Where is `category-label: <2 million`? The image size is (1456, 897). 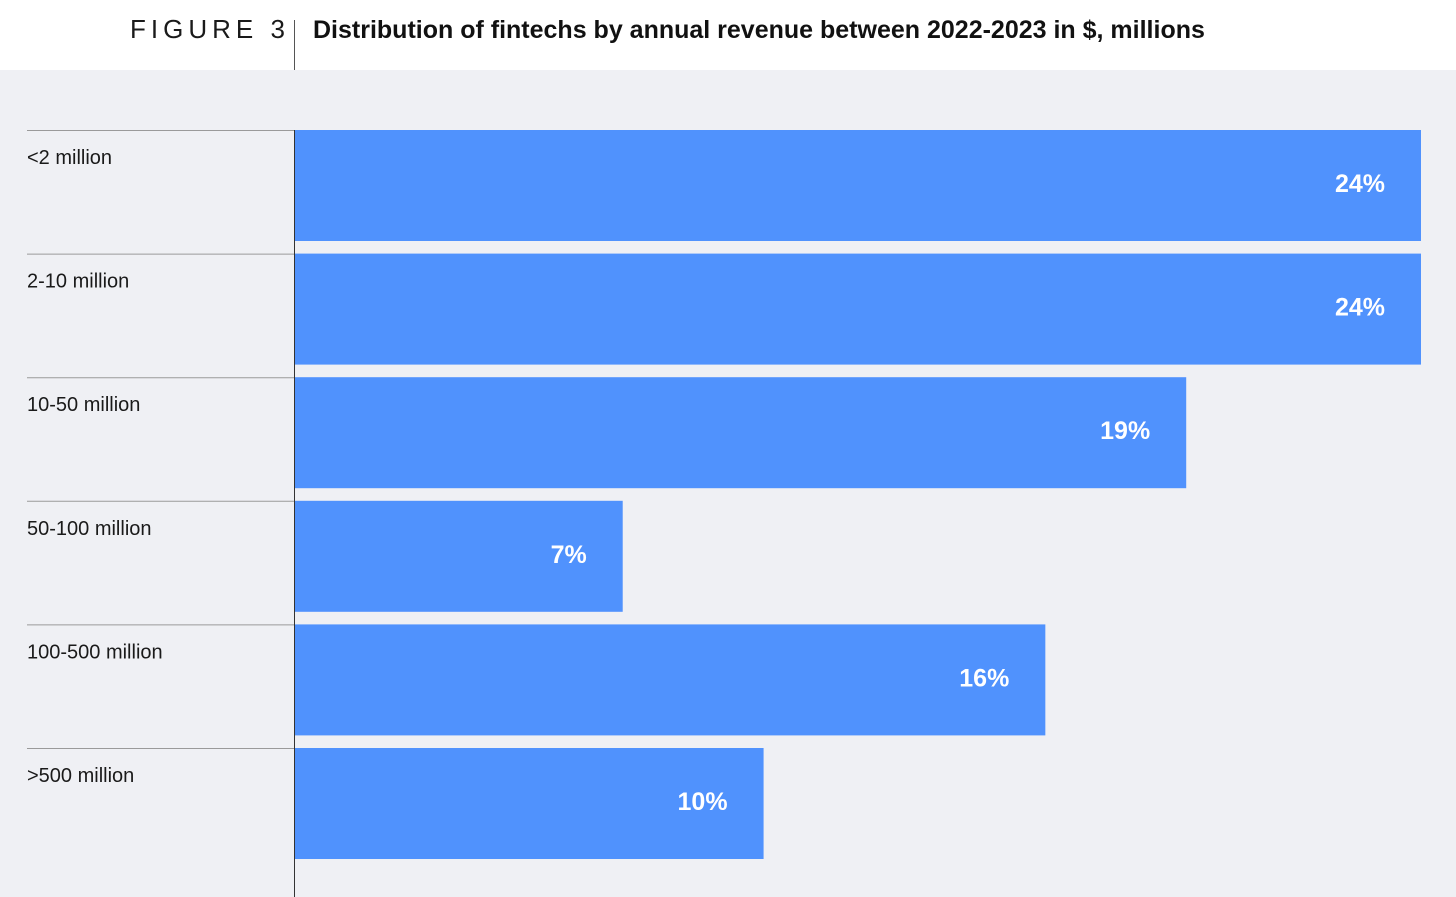 category-label: <2 million is located at coordinates (69, 158).